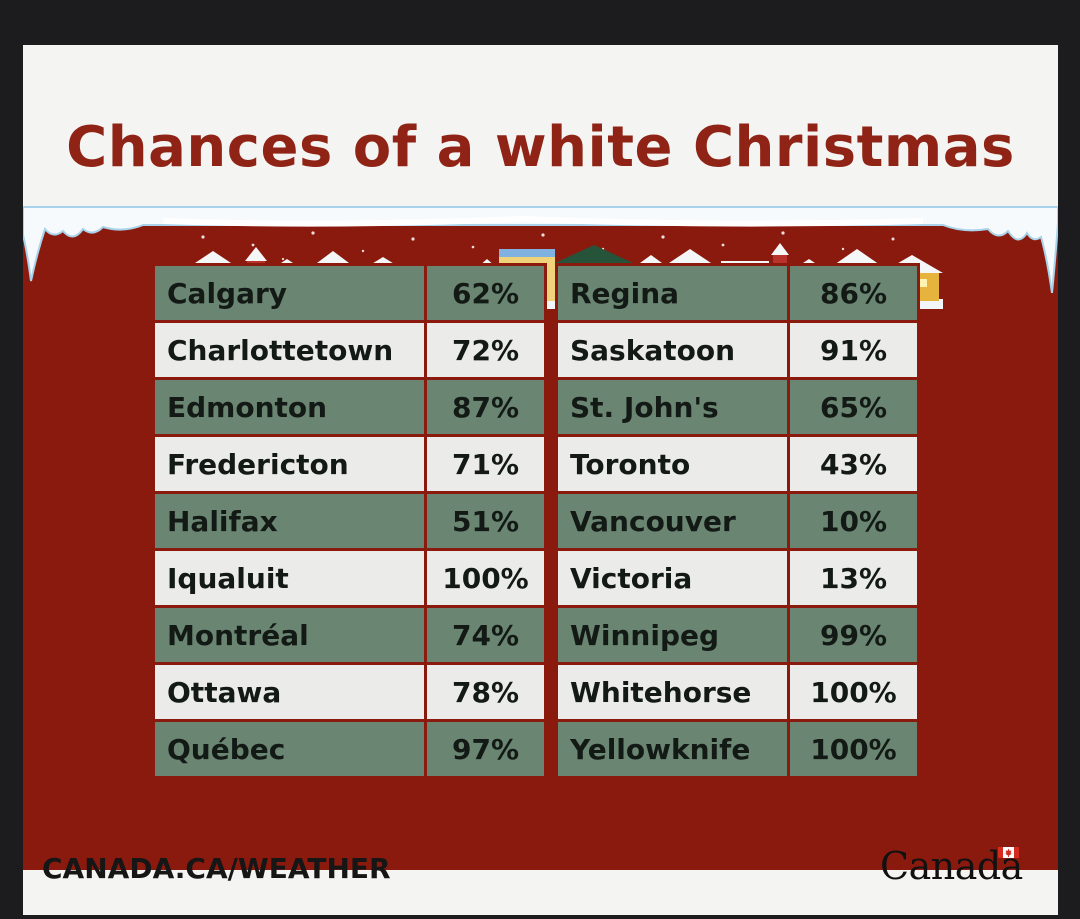  Describe the element at coordinates (540, 249) in the screenshot. I see `snow-icicles-icon` at that location.